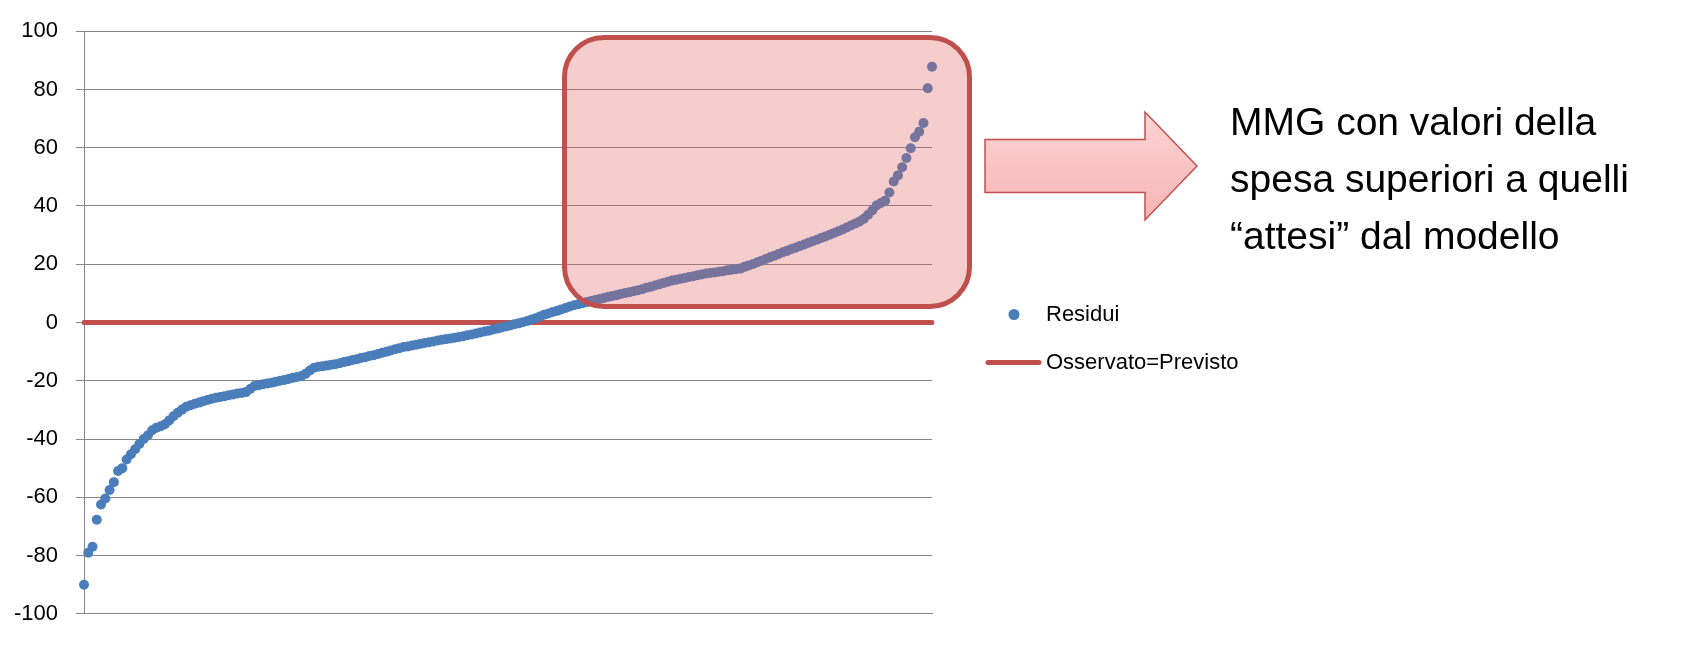 The image size is (1681, 645). What do you see at coordinates (45, 263) in the screenshot?
I see `y-tick-label: 20` at bounding box center [45, 263].